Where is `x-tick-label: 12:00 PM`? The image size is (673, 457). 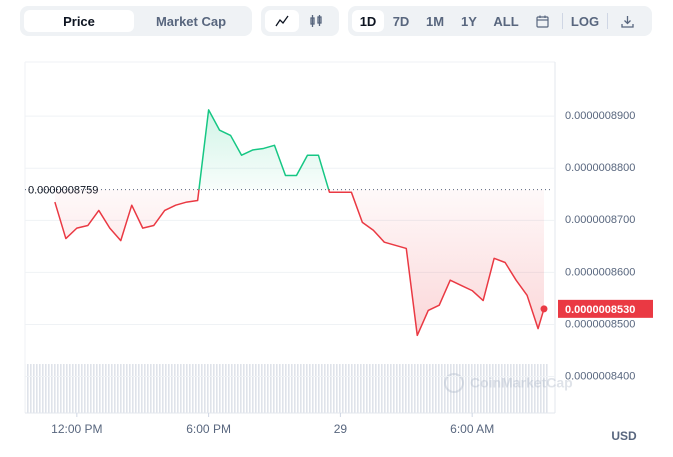
x-tick-label: 12:00 PM is located at coordinates (76, 429).